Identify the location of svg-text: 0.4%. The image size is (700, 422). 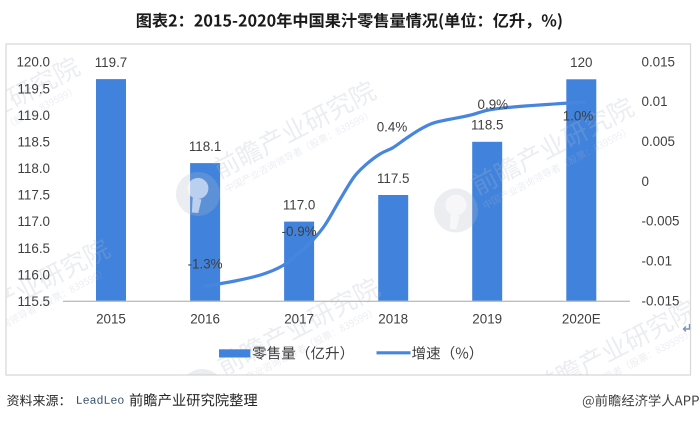
(392, 127).